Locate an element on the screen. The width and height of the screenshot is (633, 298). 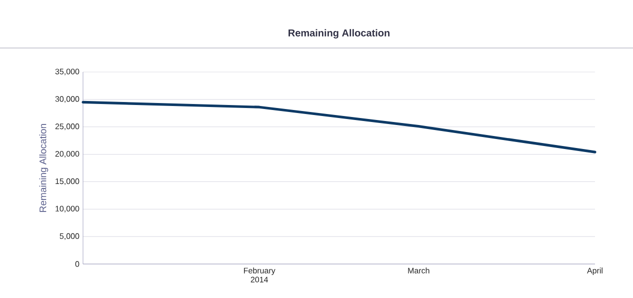
y-tick-label: 35,000 is located at coordinates (67, 72).